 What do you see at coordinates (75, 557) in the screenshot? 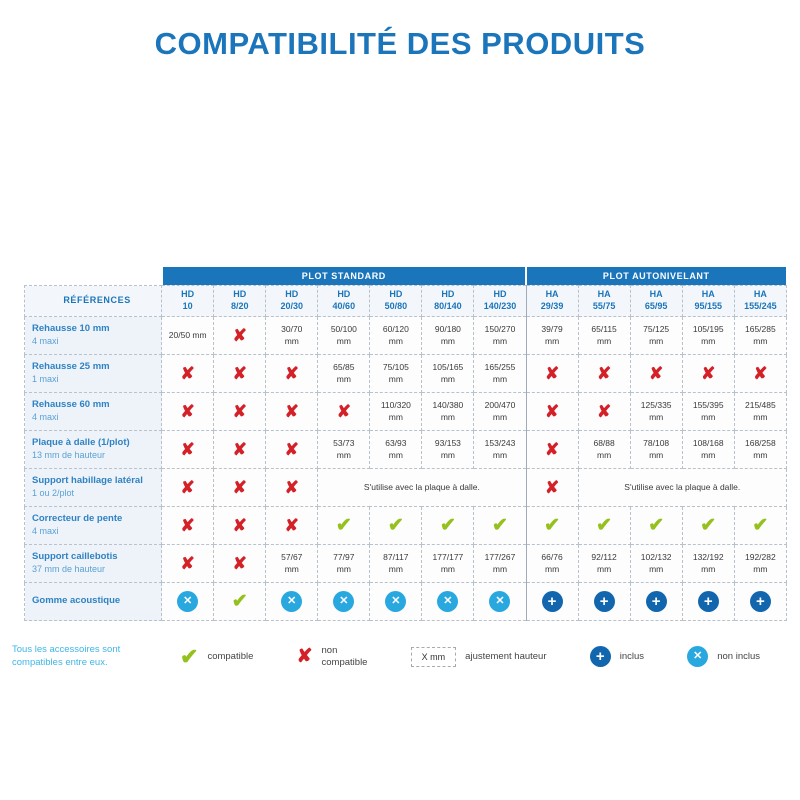
I see `row-label-text: Support caillebotis` at bounding box center [75, 557].